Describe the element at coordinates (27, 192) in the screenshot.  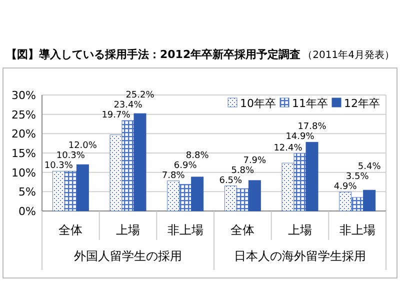
I see `y-tick-label: 5%` at that location.